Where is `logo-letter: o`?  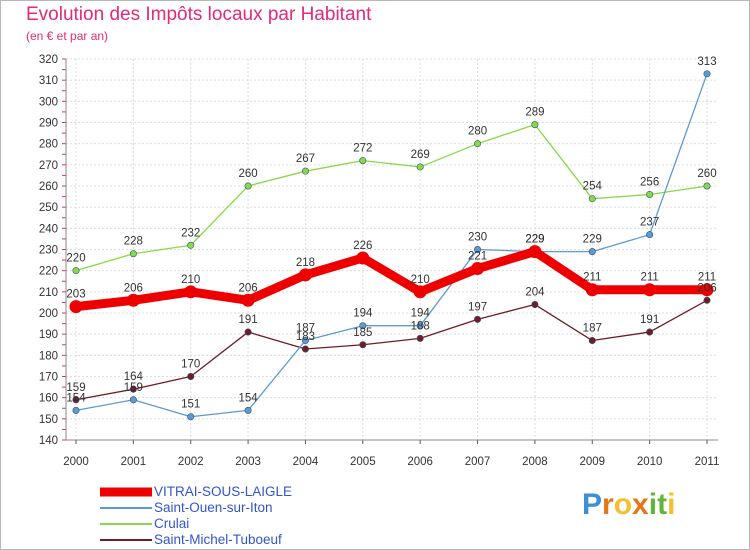 logo-letter: o is located at coordinates (623, 504).